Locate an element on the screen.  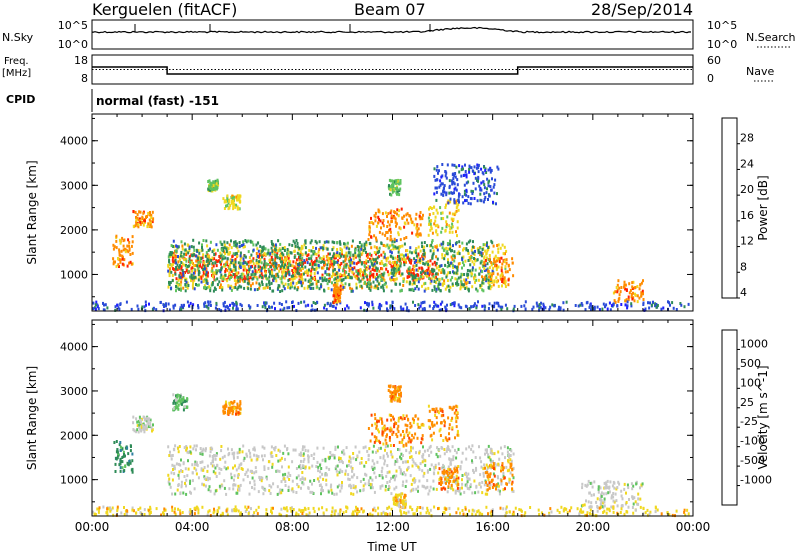
nsearch-tick-top: 10^5 is located at coordinates (722, 25).